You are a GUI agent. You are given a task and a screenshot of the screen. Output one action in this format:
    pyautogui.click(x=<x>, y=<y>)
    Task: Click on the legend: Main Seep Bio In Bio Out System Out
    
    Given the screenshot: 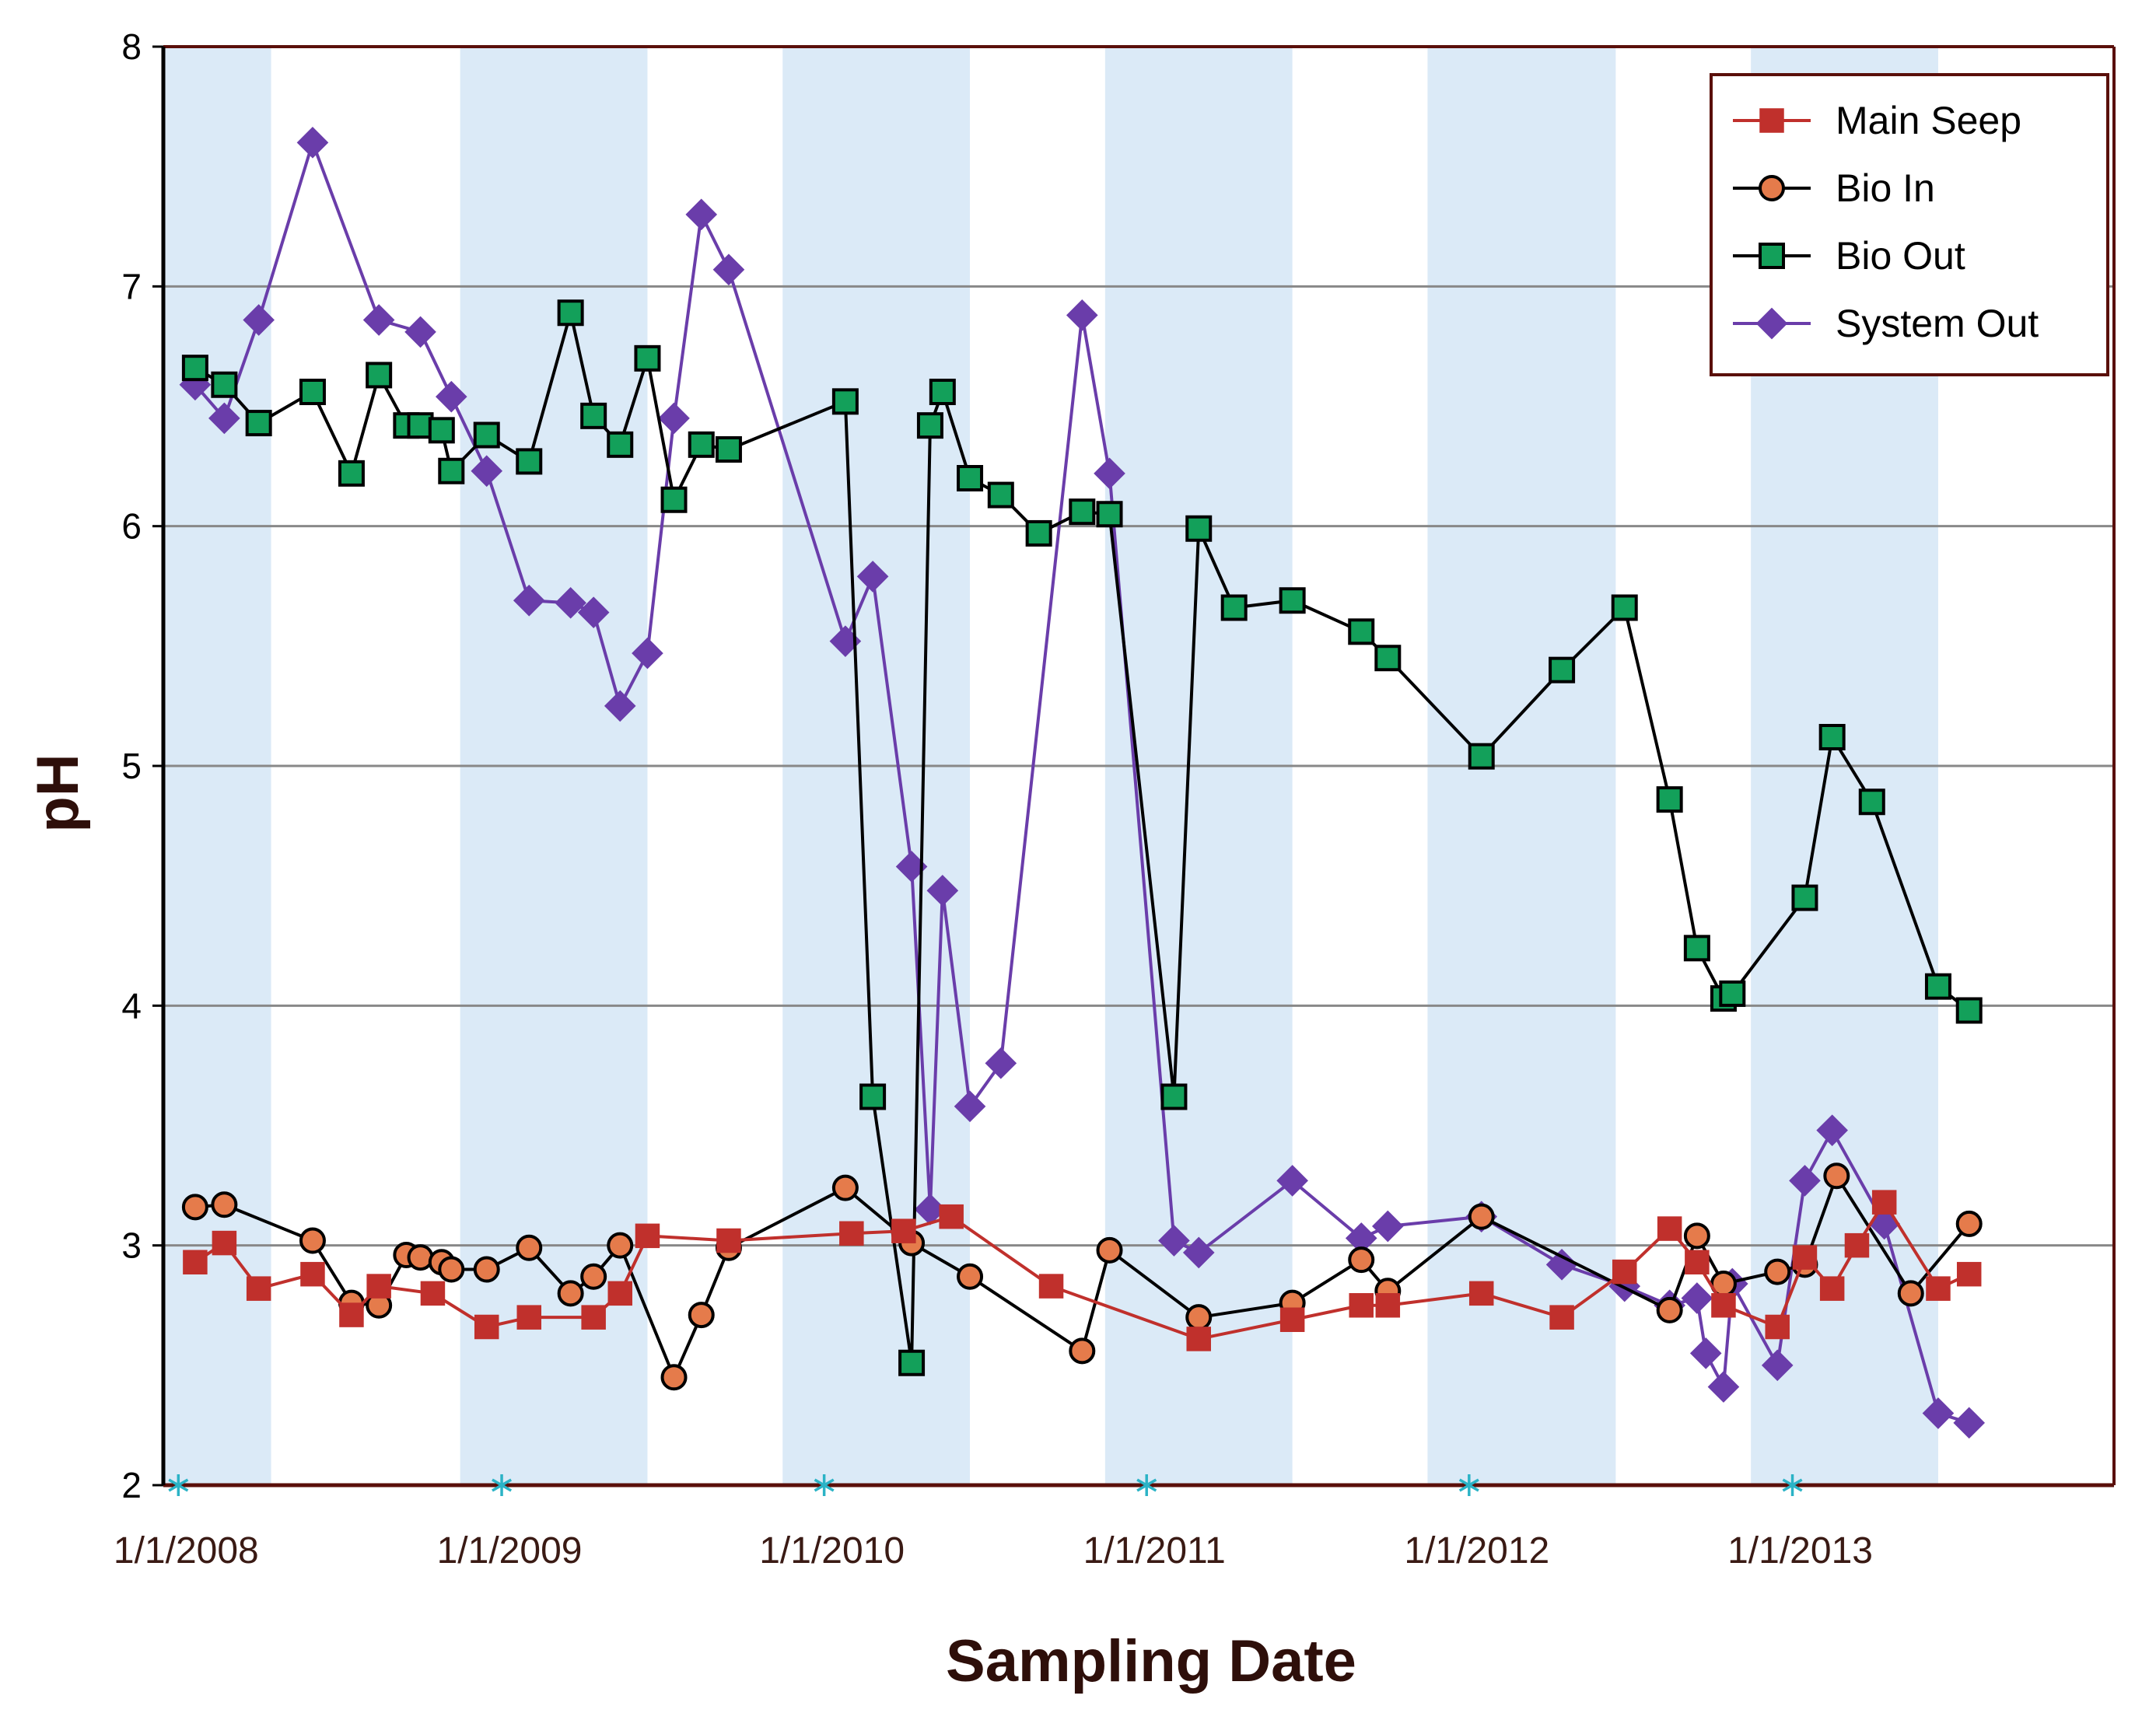 What is the action you would take?
    pyautogui.click(x=1910, y=224)
    